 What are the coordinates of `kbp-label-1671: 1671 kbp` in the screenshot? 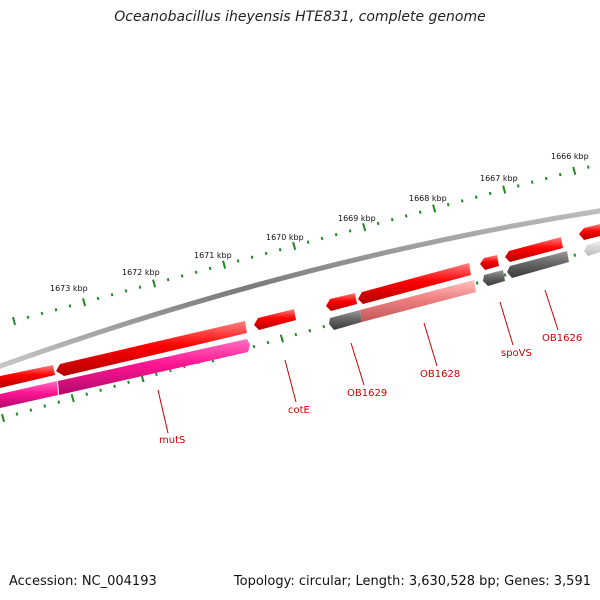 It's located at (213, 255).